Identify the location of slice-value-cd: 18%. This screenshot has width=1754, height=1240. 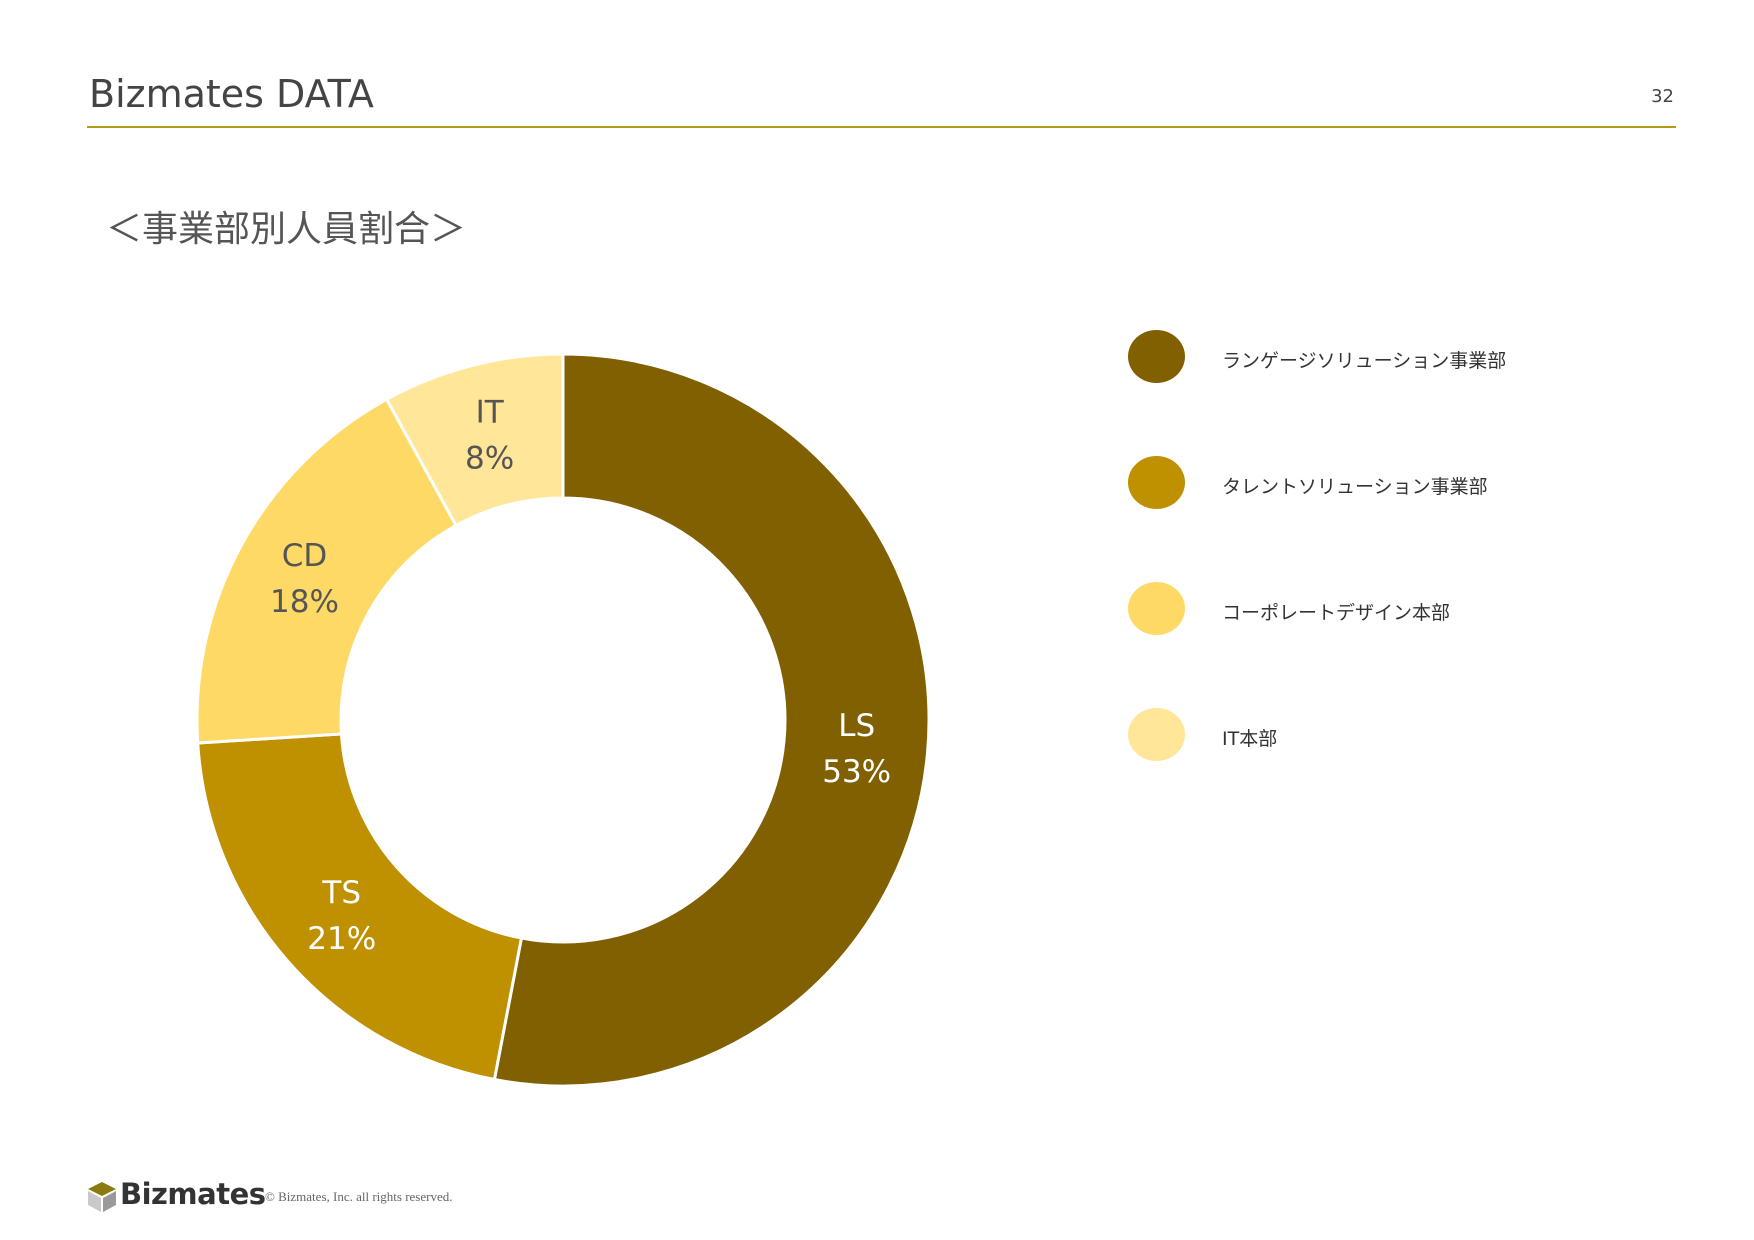
(304, 602).